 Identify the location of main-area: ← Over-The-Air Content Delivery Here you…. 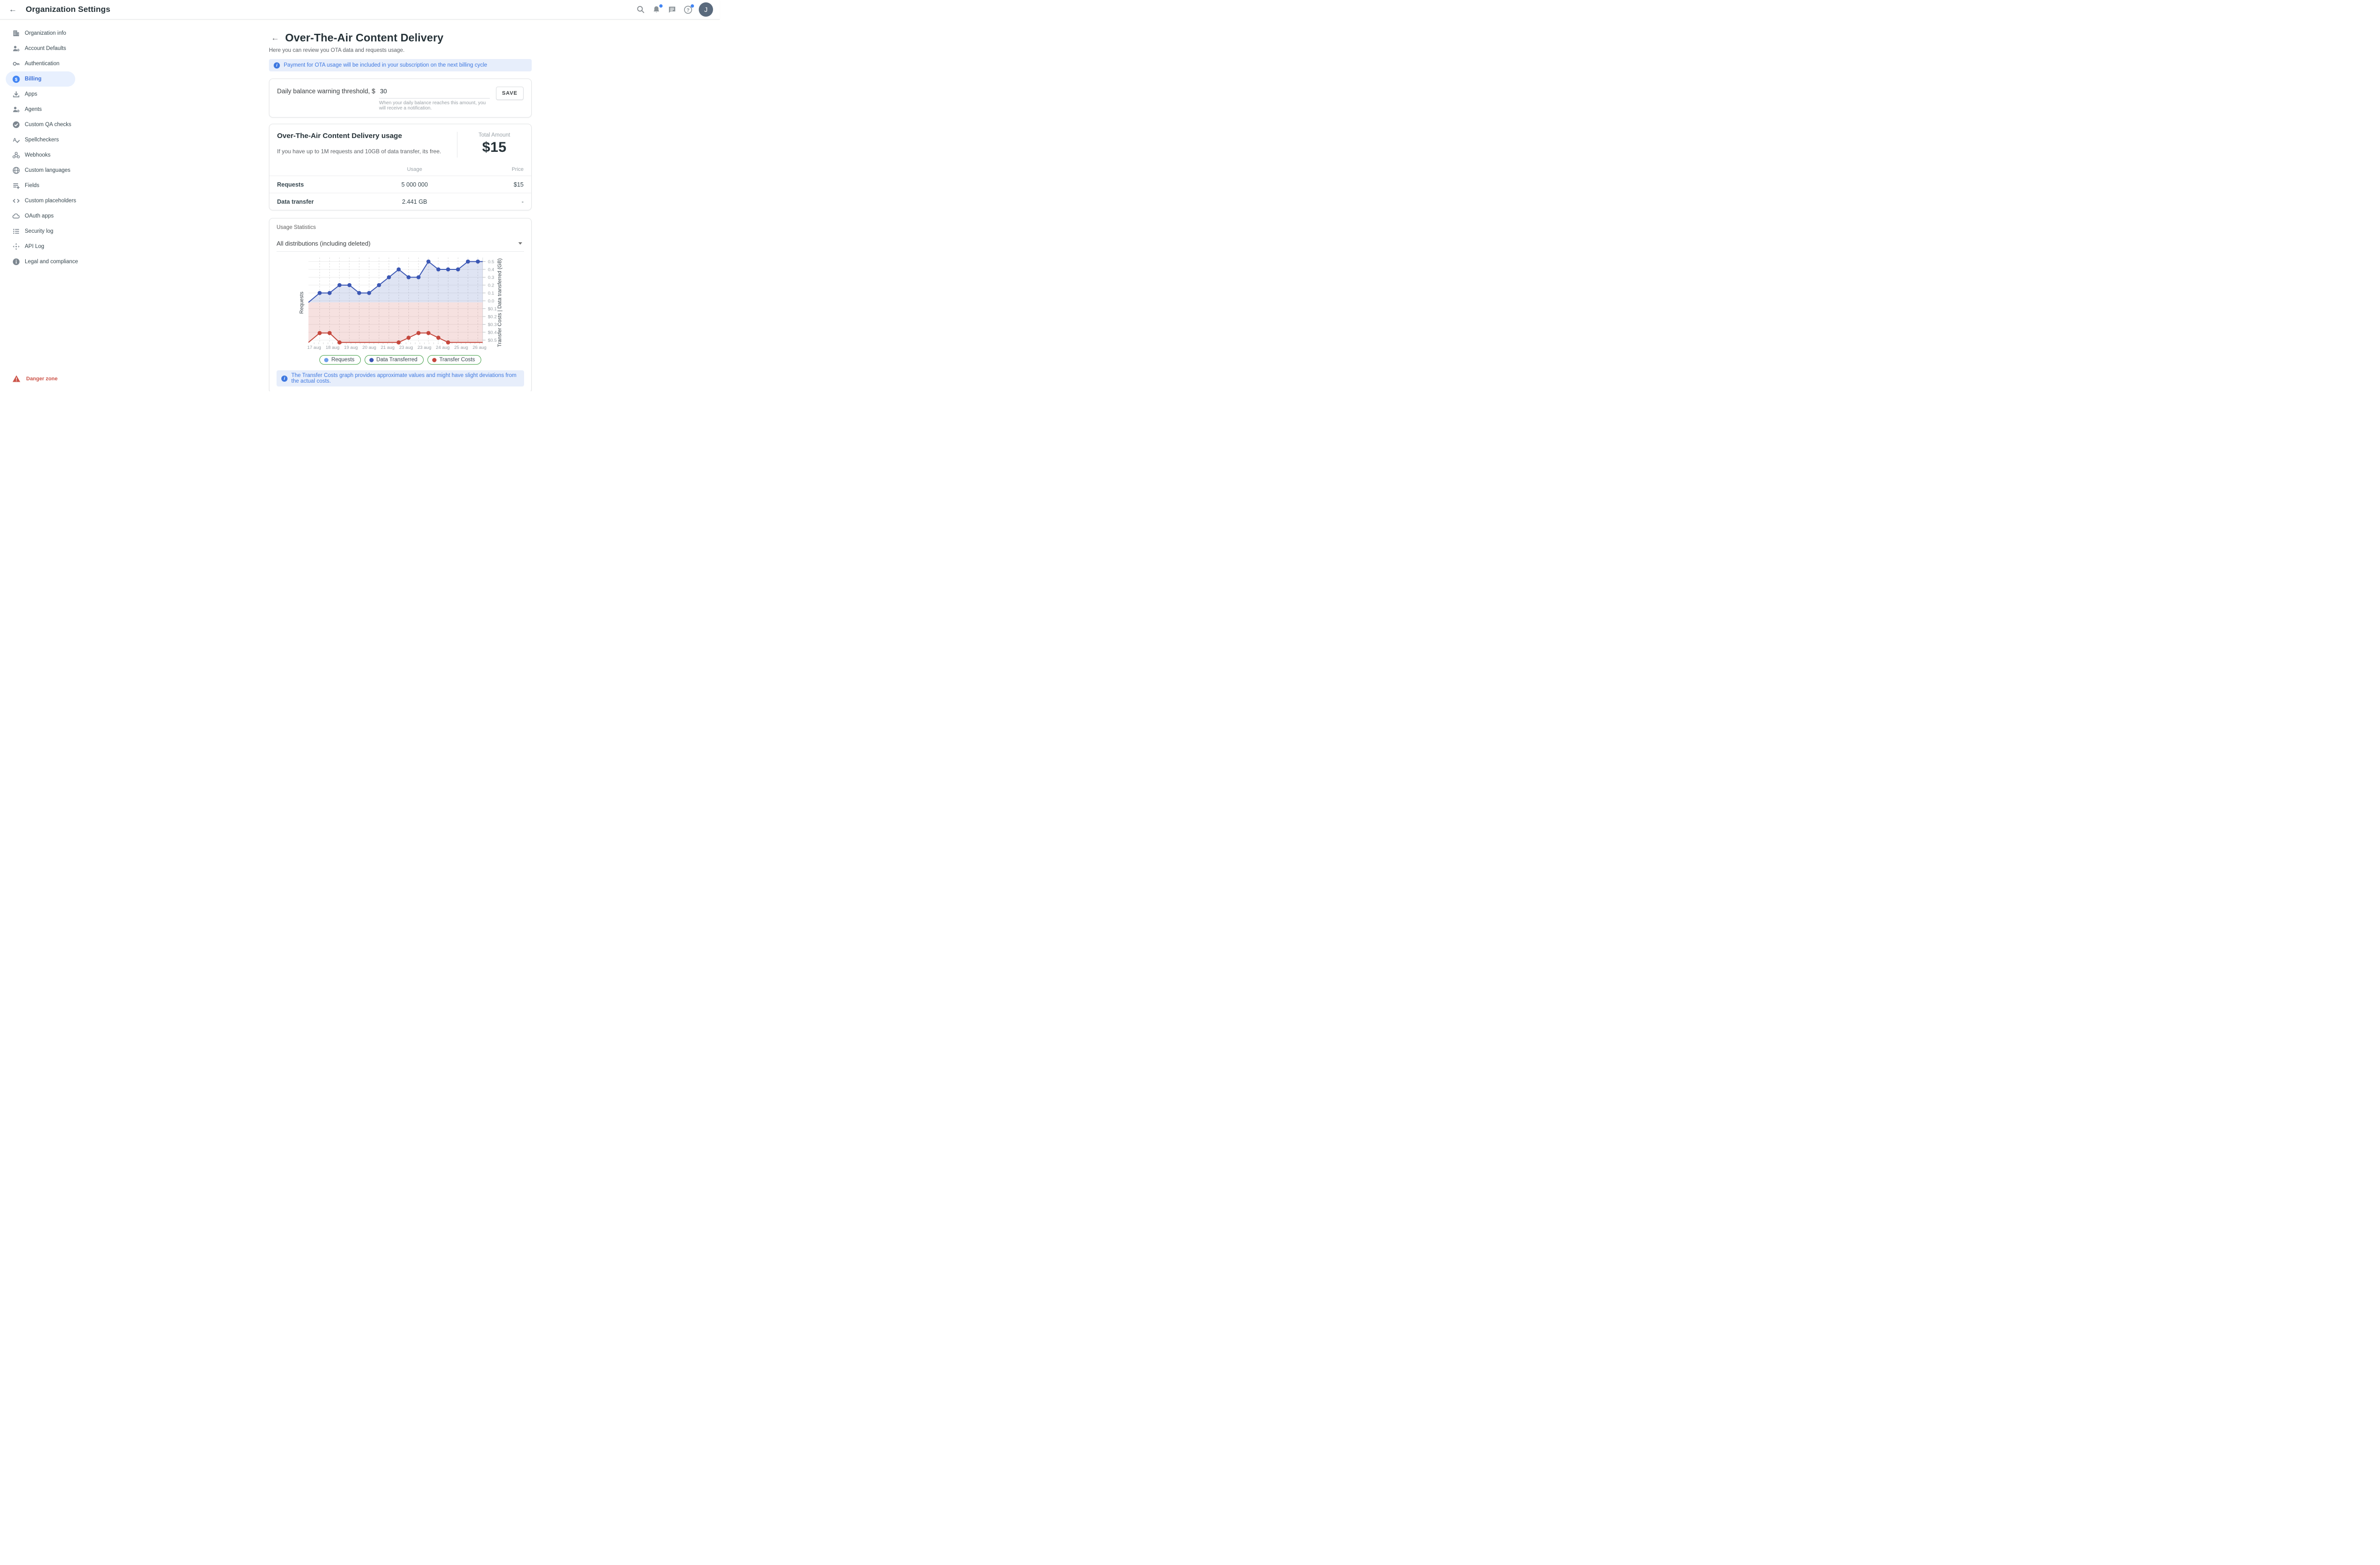
(400, 206).